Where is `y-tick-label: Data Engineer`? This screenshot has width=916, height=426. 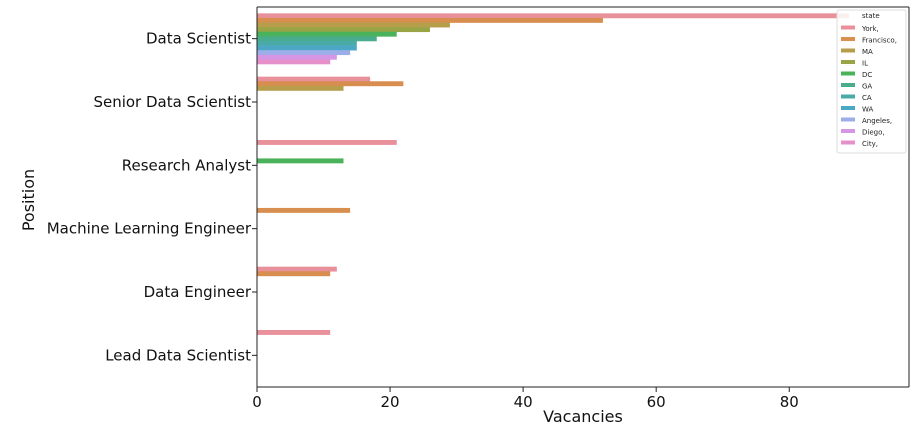 y-tick-label: Data Engineer is located at coordinates (198, 292).